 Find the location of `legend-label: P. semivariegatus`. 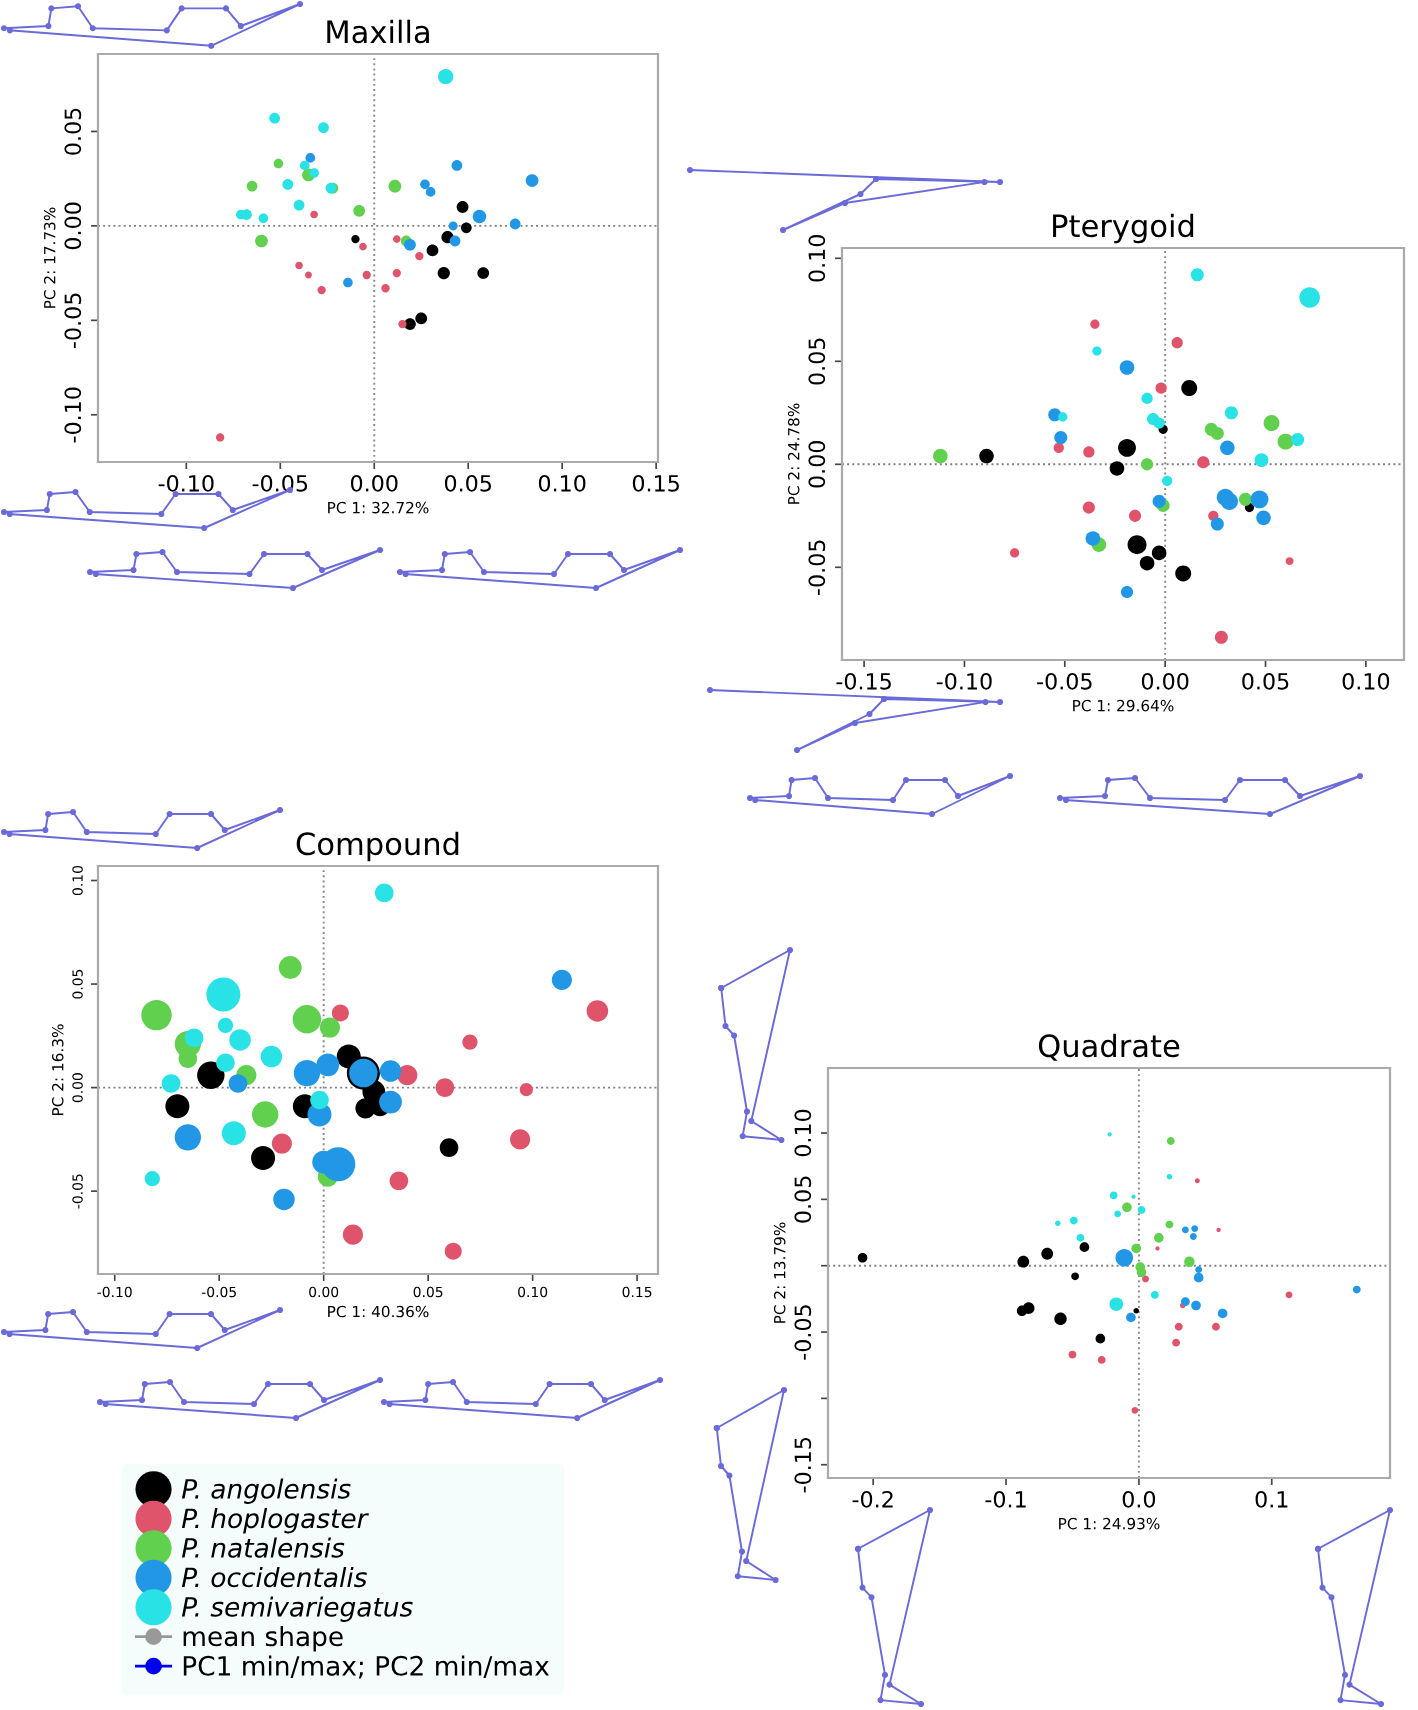

legend-label: P. semivariegatus is located at coordinates (297, 1609).